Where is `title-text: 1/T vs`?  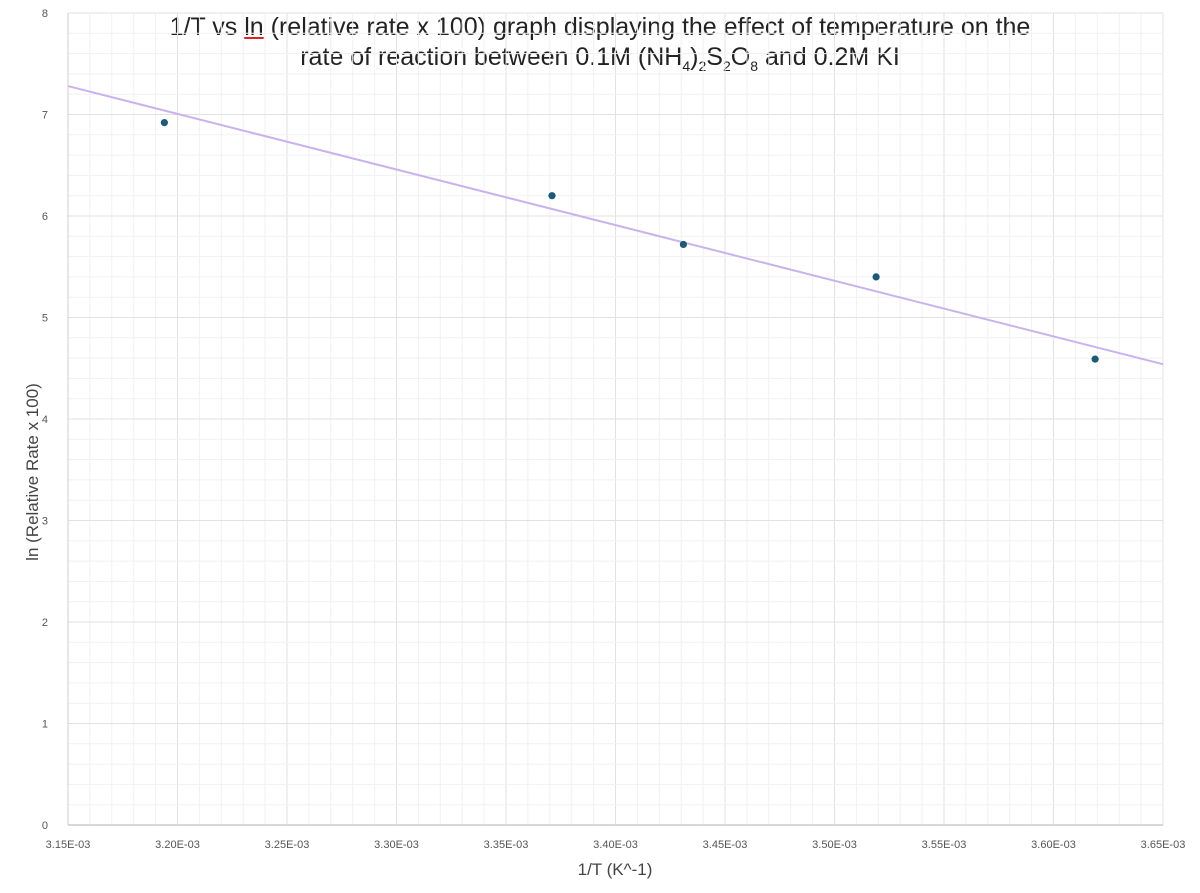
title-text: 1/T vs is located at coordinates (207, 27).